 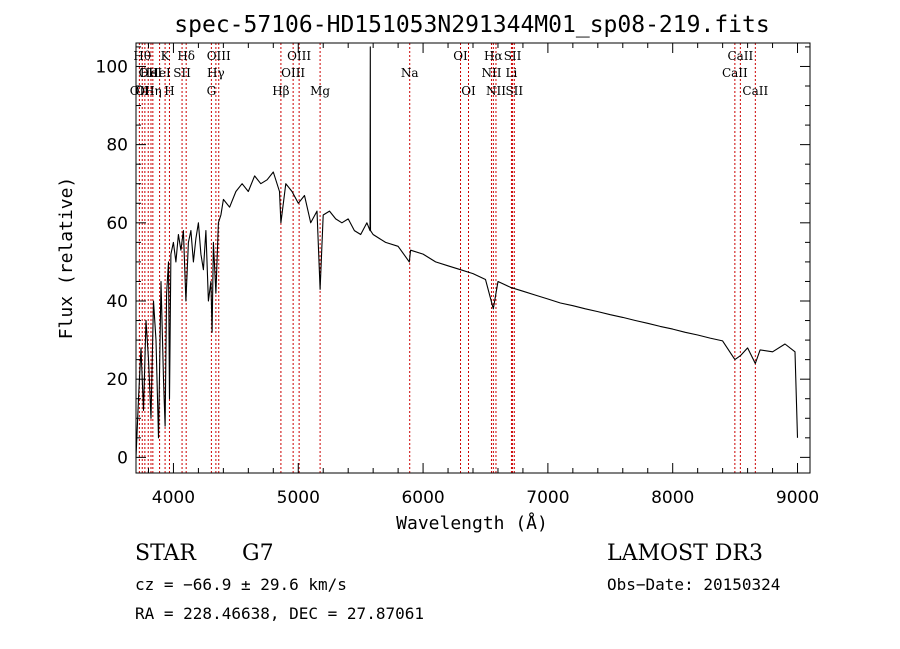 I want to click on coordinates: RA = 228.46638, DEC = 27.87061, so click(x=279, y=613).